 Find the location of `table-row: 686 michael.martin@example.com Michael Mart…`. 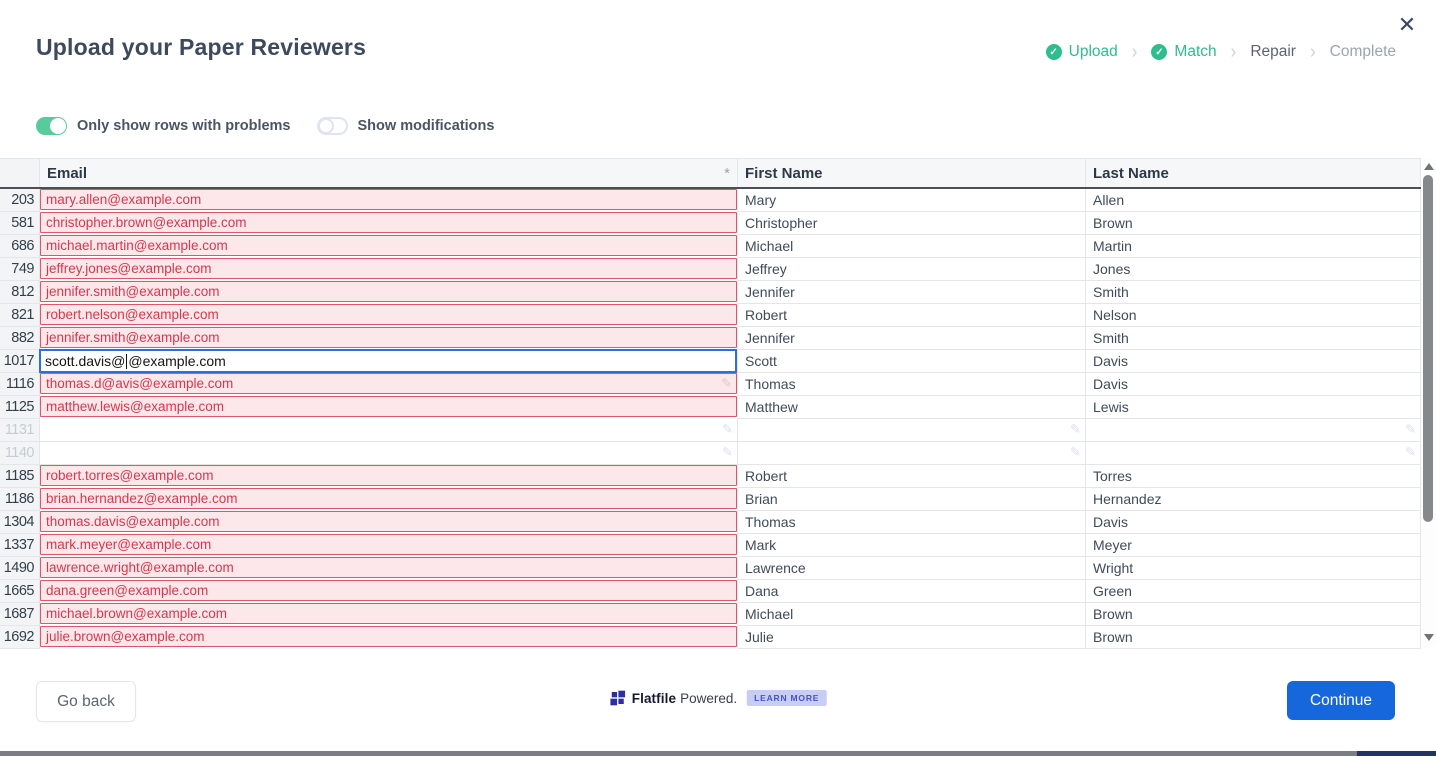

table-row: 686 michael.martin@example.com Michael Mart… is located at coordinates (710, 246).